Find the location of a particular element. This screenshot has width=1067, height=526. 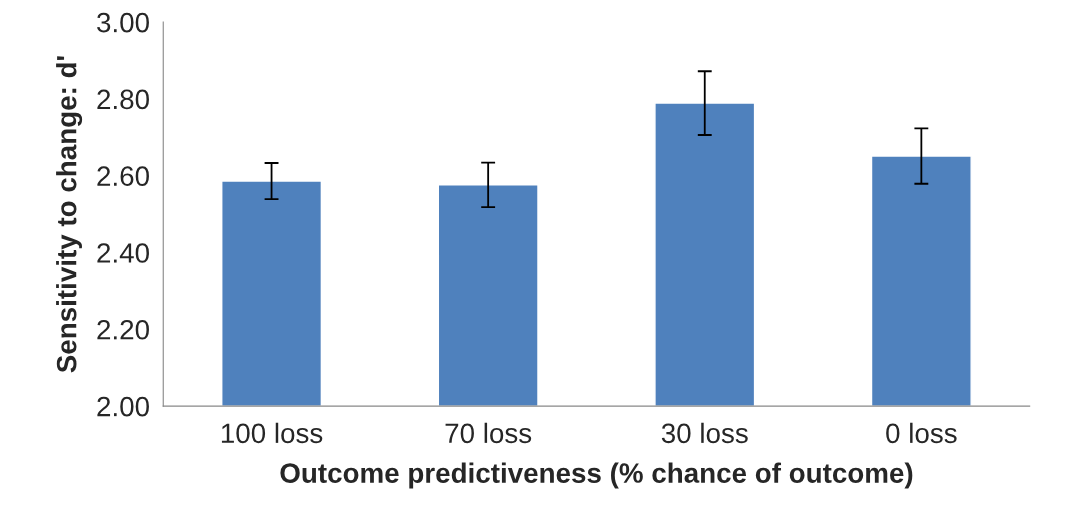

y-tick-label: 2.00 is located at coordinates (123, 406).